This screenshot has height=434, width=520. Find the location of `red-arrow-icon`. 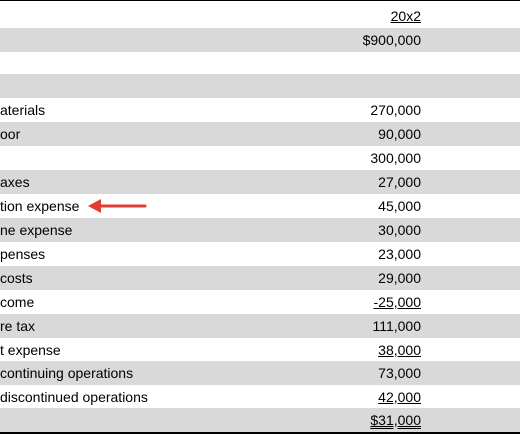

red-arrow-icon is located at coordinates (117, 206).